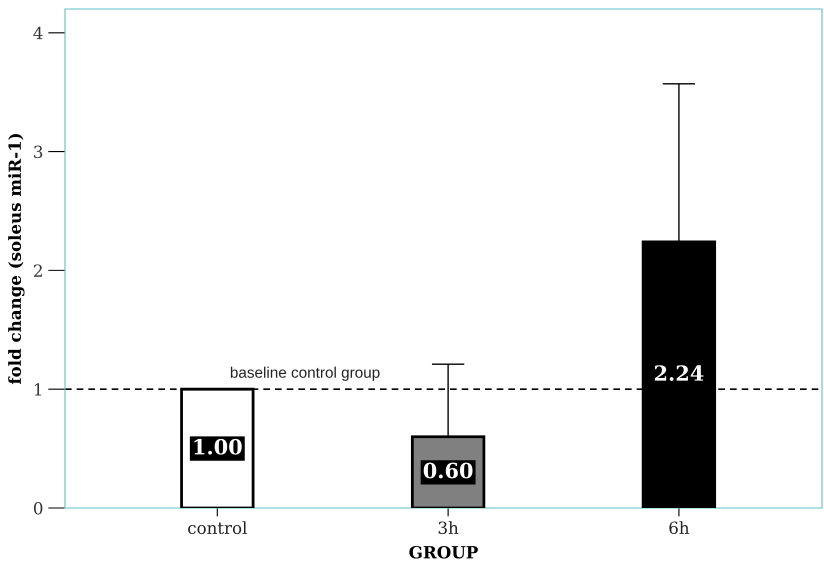  What do you see at coordinates (38, 270) in the screenshot?
I see `y-tick-label: 2` at bounding box center [38, 270].